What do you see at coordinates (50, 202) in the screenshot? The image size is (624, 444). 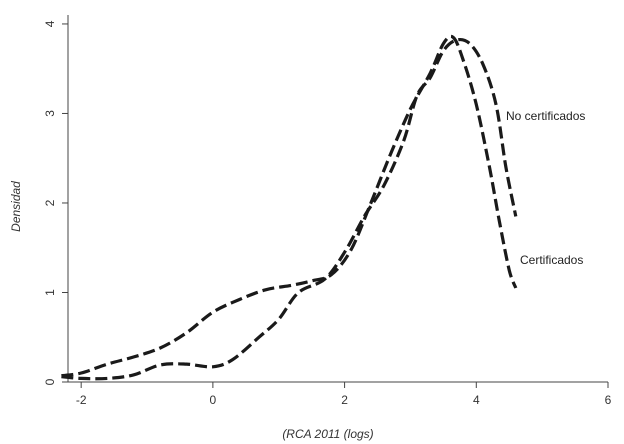 I see `y-tick-label: 2` at bounding box center [50, 202].